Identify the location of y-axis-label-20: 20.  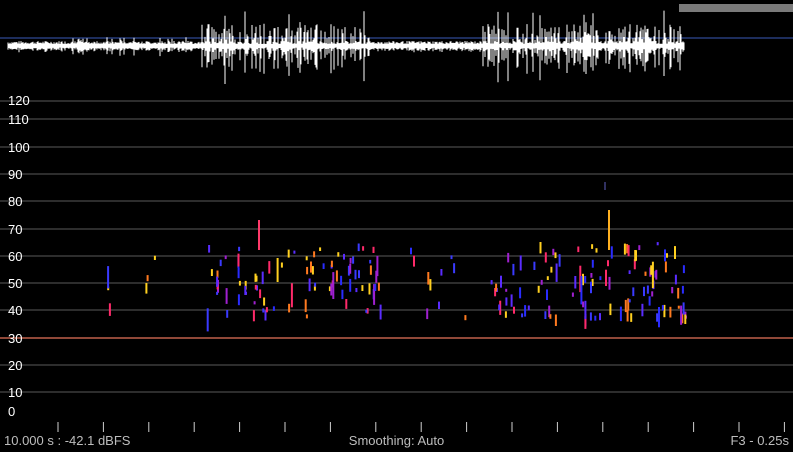
(15, 365).